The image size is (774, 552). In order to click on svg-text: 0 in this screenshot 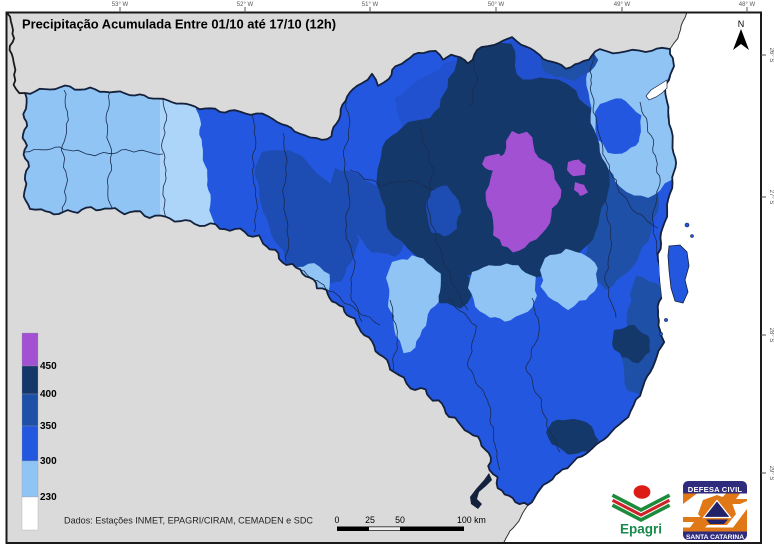, I will do `click(337, 520)`.